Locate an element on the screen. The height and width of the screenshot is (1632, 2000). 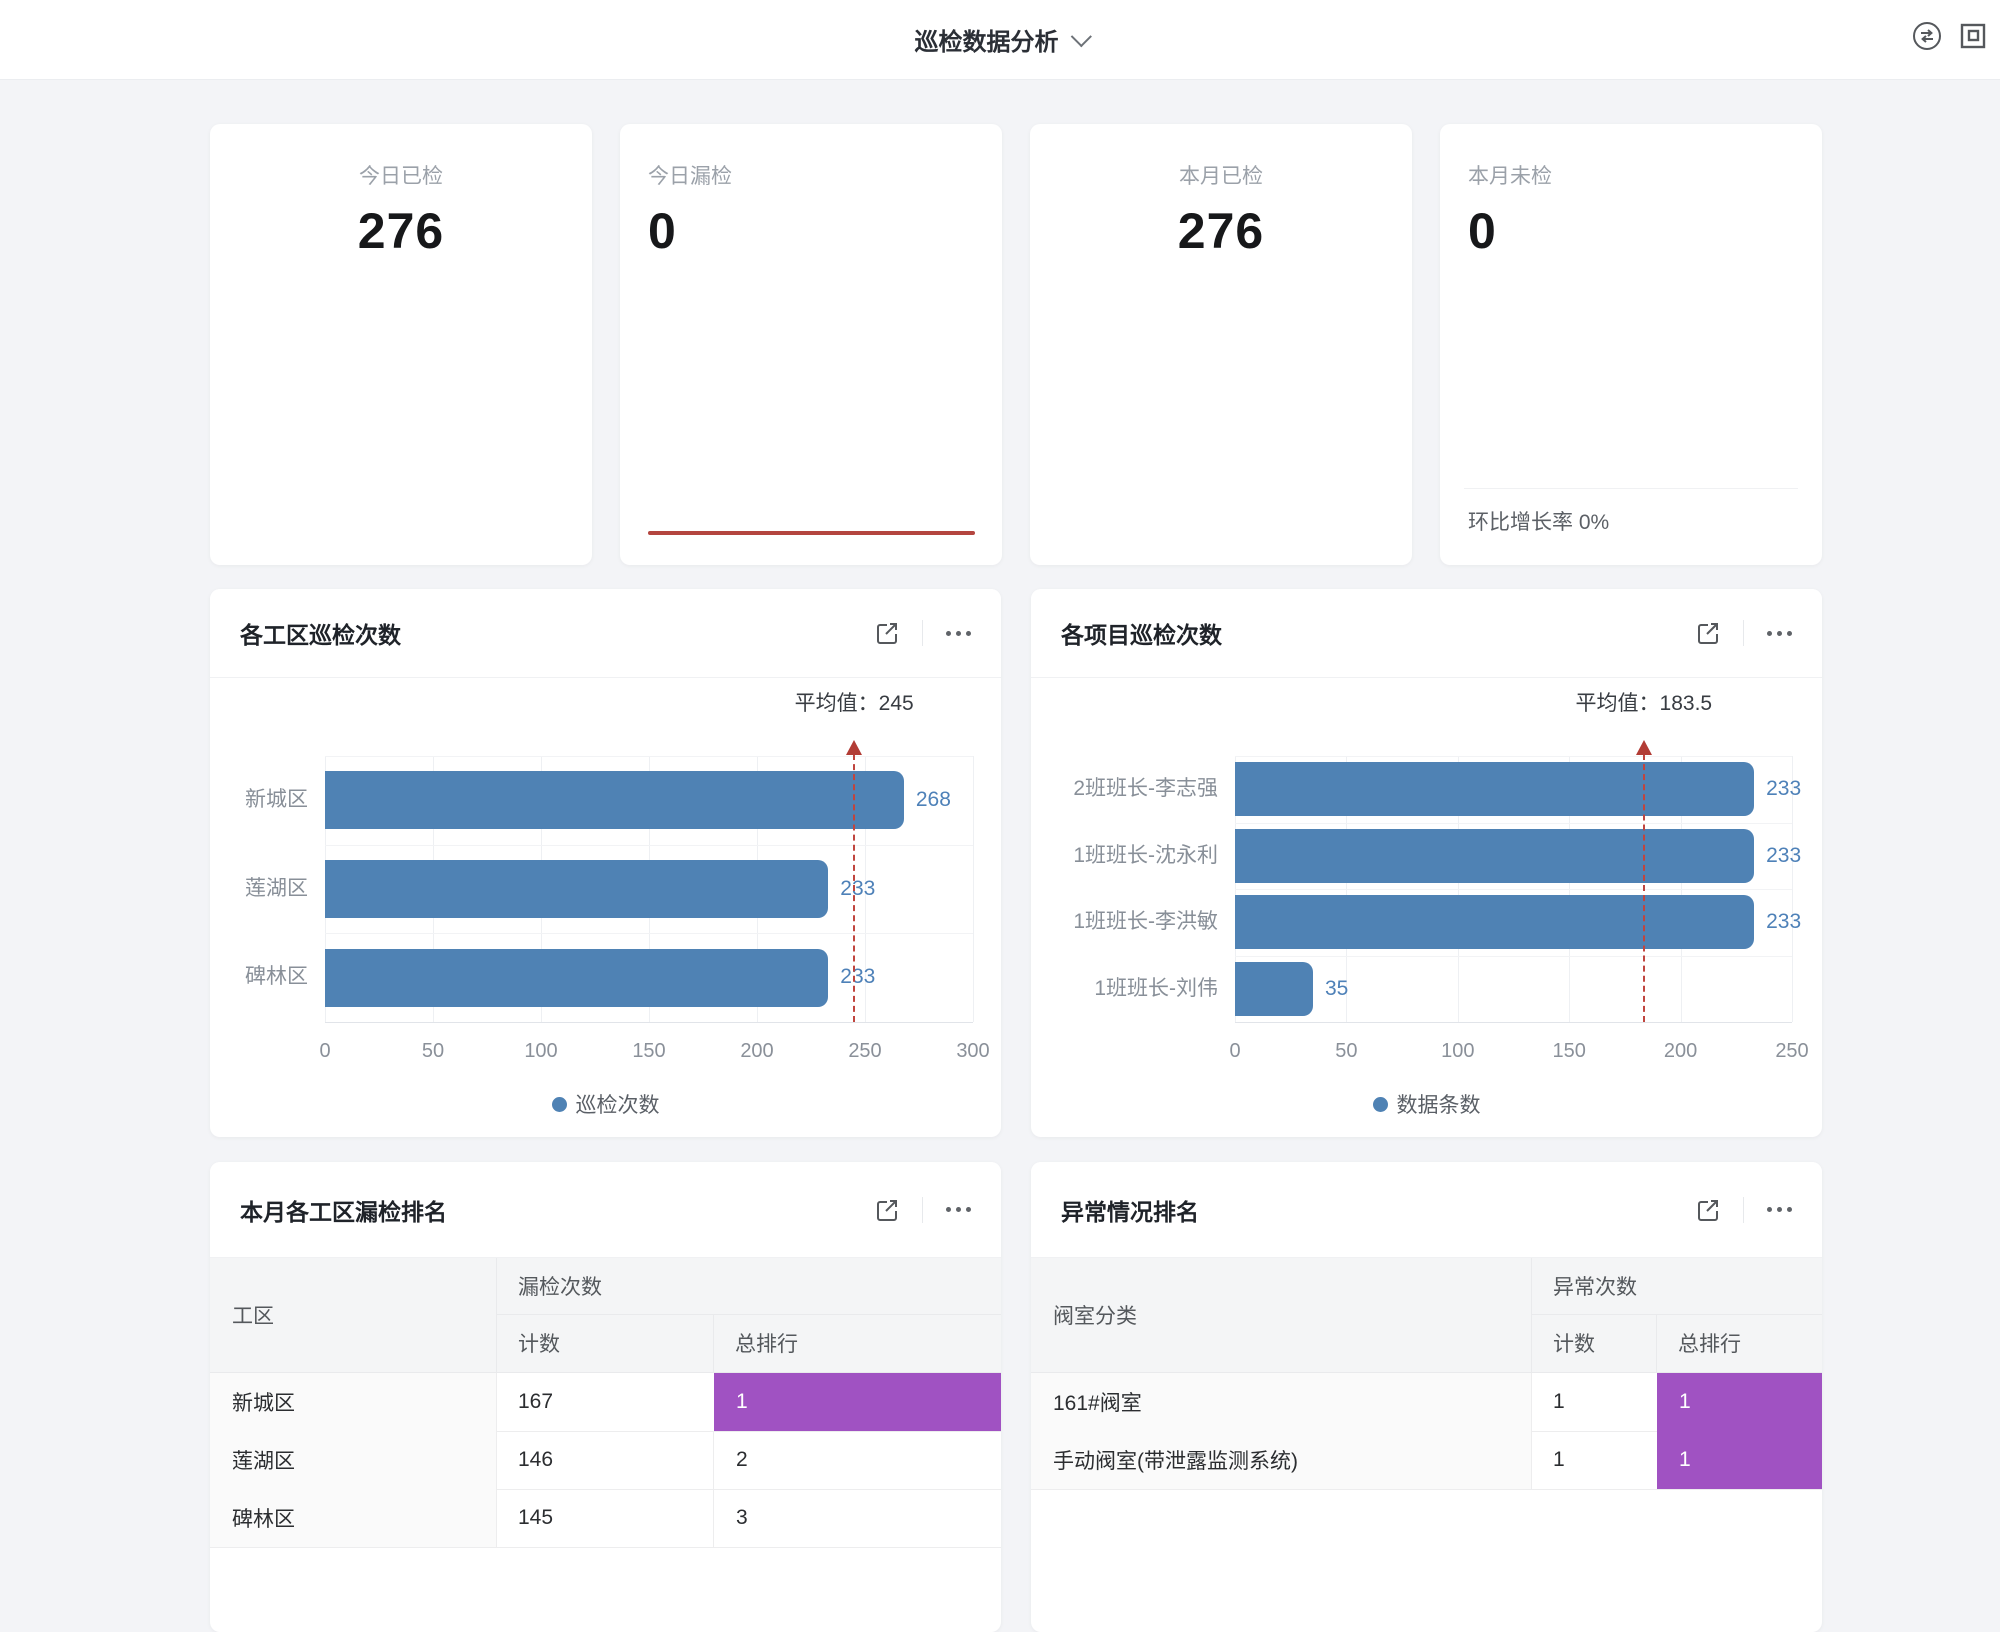
axis-tick-label: 0 is located at coordinates (325, 1051).